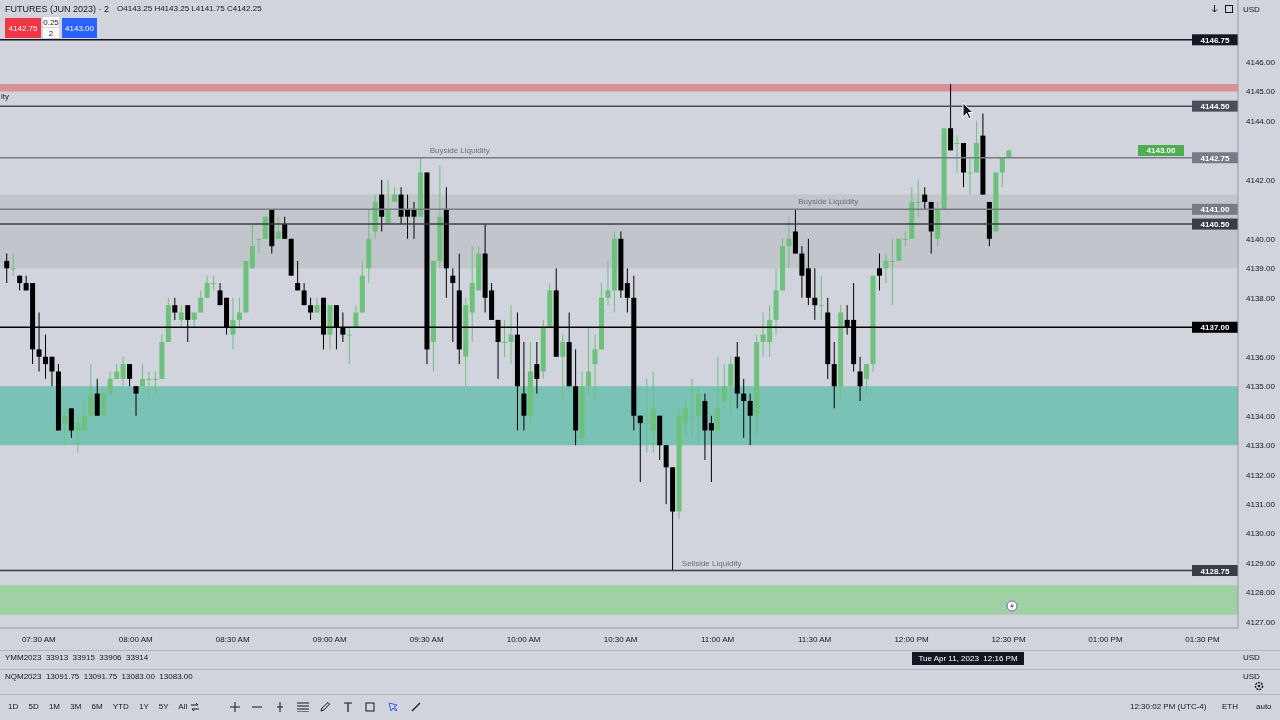  Describe the element at coordinates (1264, 706) in the screenshot. I see `text: auto` at that location.